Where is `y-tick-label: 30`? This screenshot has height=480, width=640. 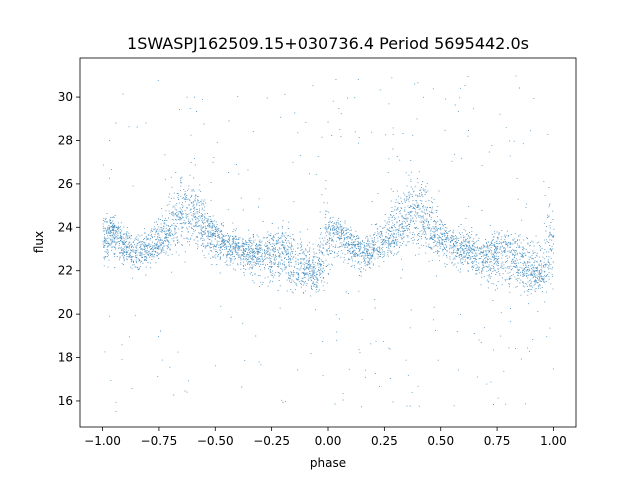 y-tick-label: 30 is located at coordinates (65, 97).